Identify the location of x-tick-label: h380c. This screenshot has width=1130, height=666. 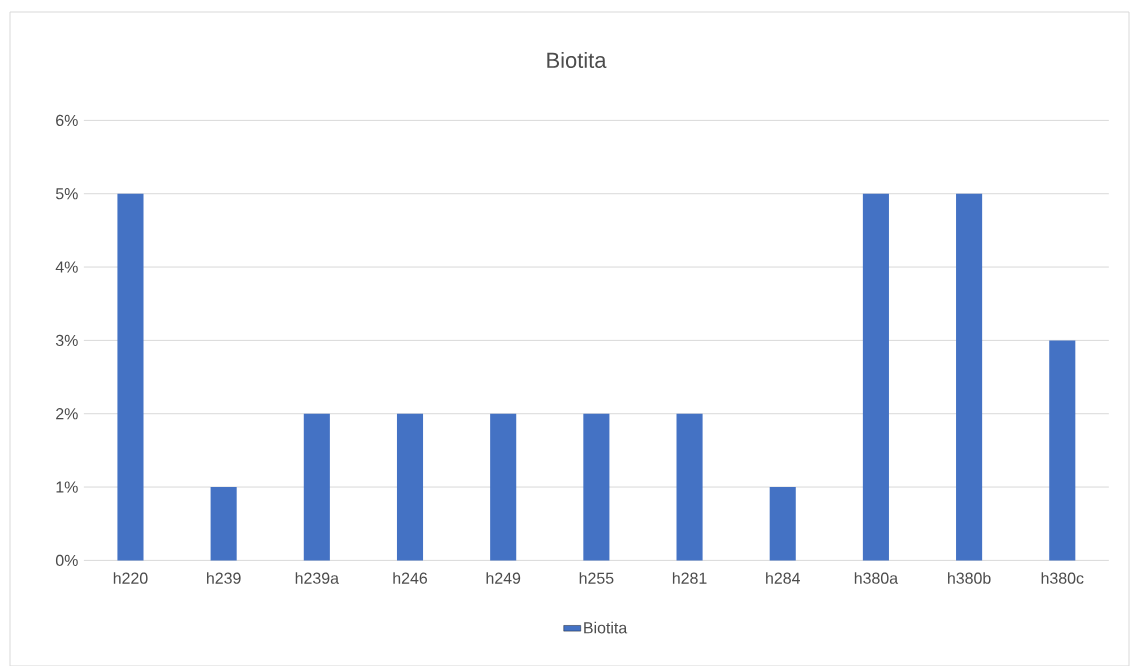
(1062, 578).